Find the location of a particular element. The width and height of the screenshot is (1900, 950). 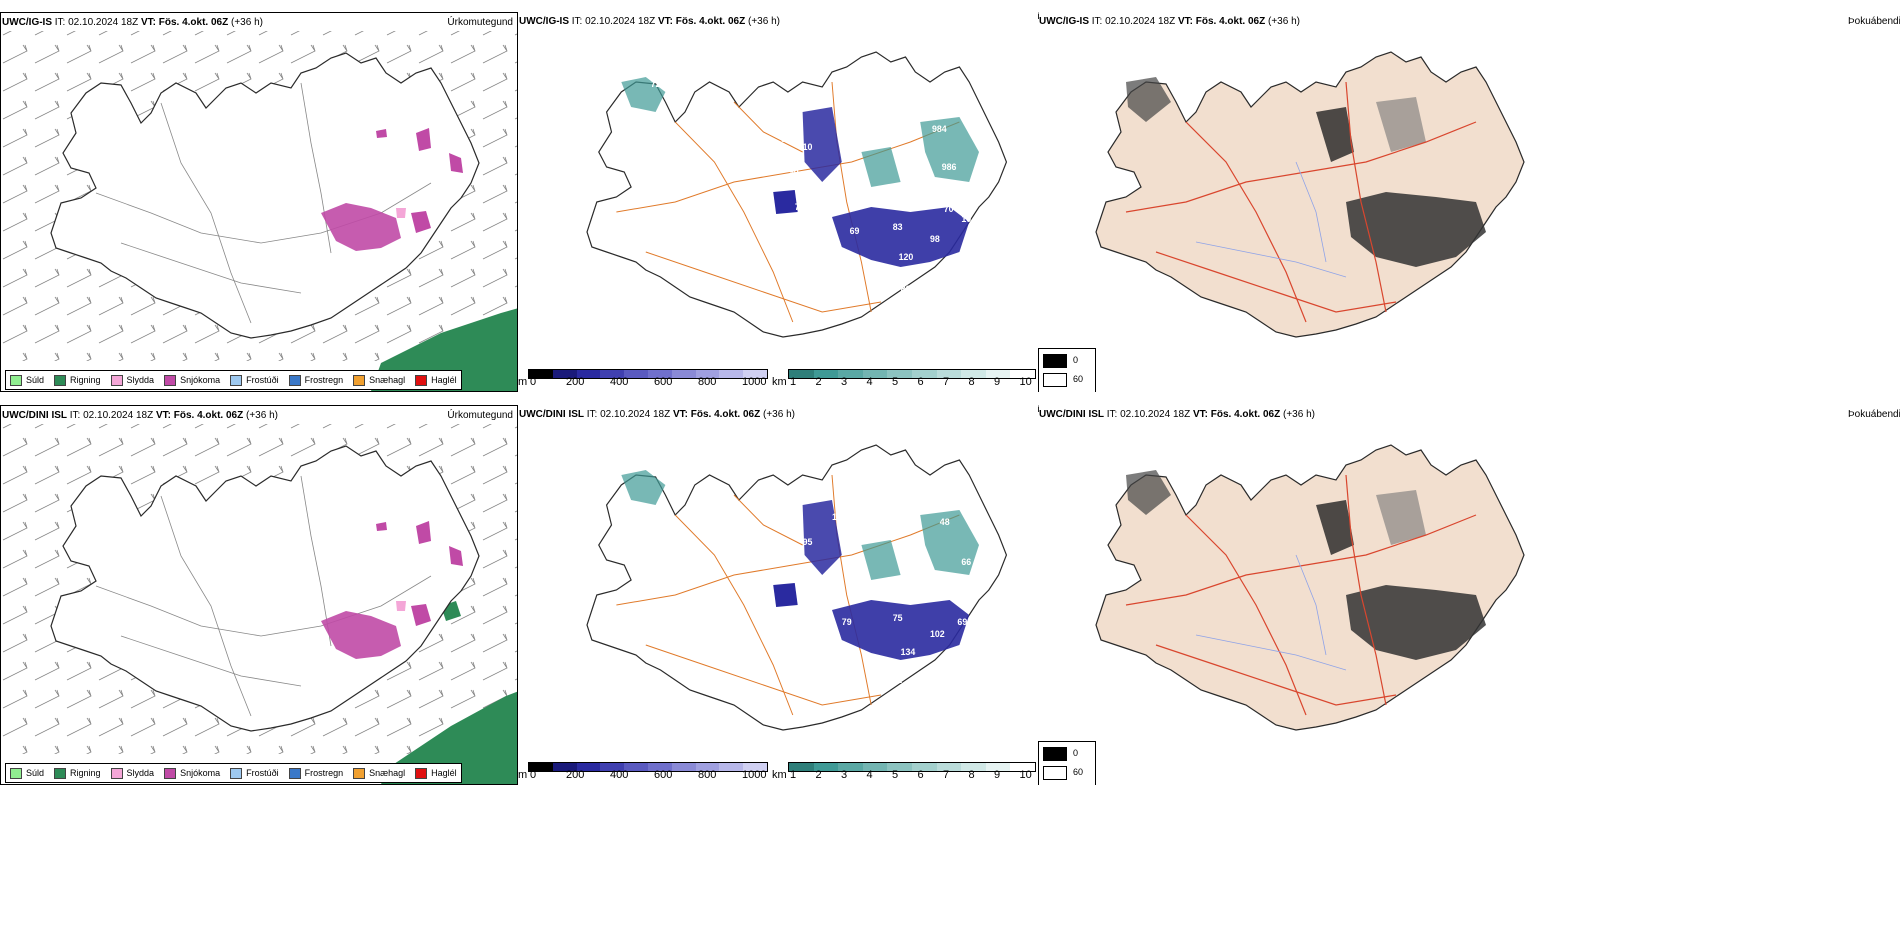

cloud-panel-title: Skyggni is located at coordinates (1039, 410).